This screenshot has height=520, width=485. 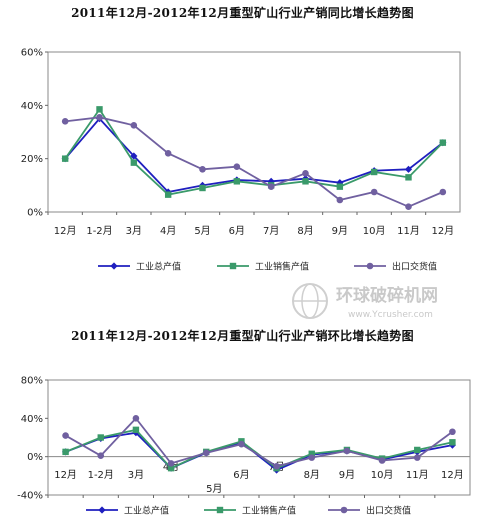 I want to click on y-tick-label: -40%, so click(x=30, y=496).